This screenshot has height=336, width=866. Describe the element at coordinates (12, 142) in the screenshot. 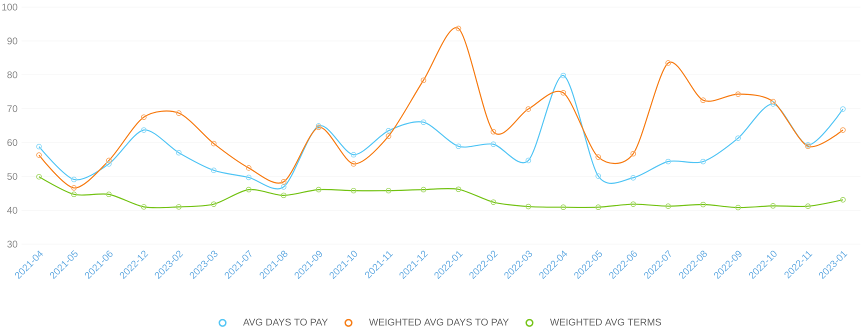

I see `y-tick-label: 60` at that location.